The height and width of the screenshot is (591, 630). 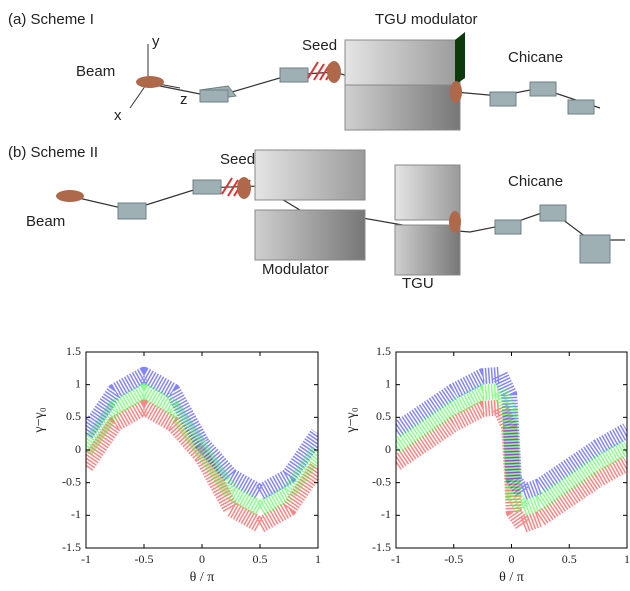 What do you see at coordinates (156, 41) in the screenshot?
I see `label: y` at bounding box center [156, 41].